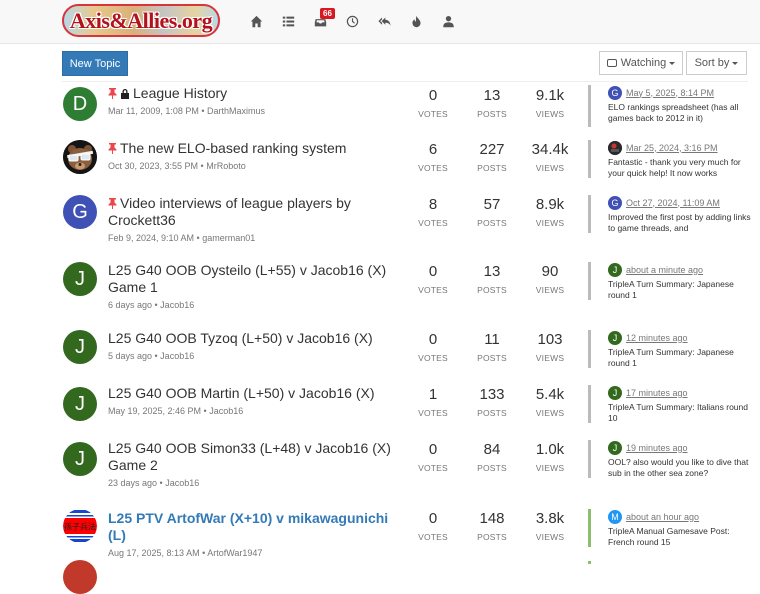 The width and height of the screenshot is (760, 594). What do you see at coordinates (672, 147) in the screenshot?
I see `teaser-timestamp: Mar 25, 2024, 3:16 PM` at bounding box center [672, 147].